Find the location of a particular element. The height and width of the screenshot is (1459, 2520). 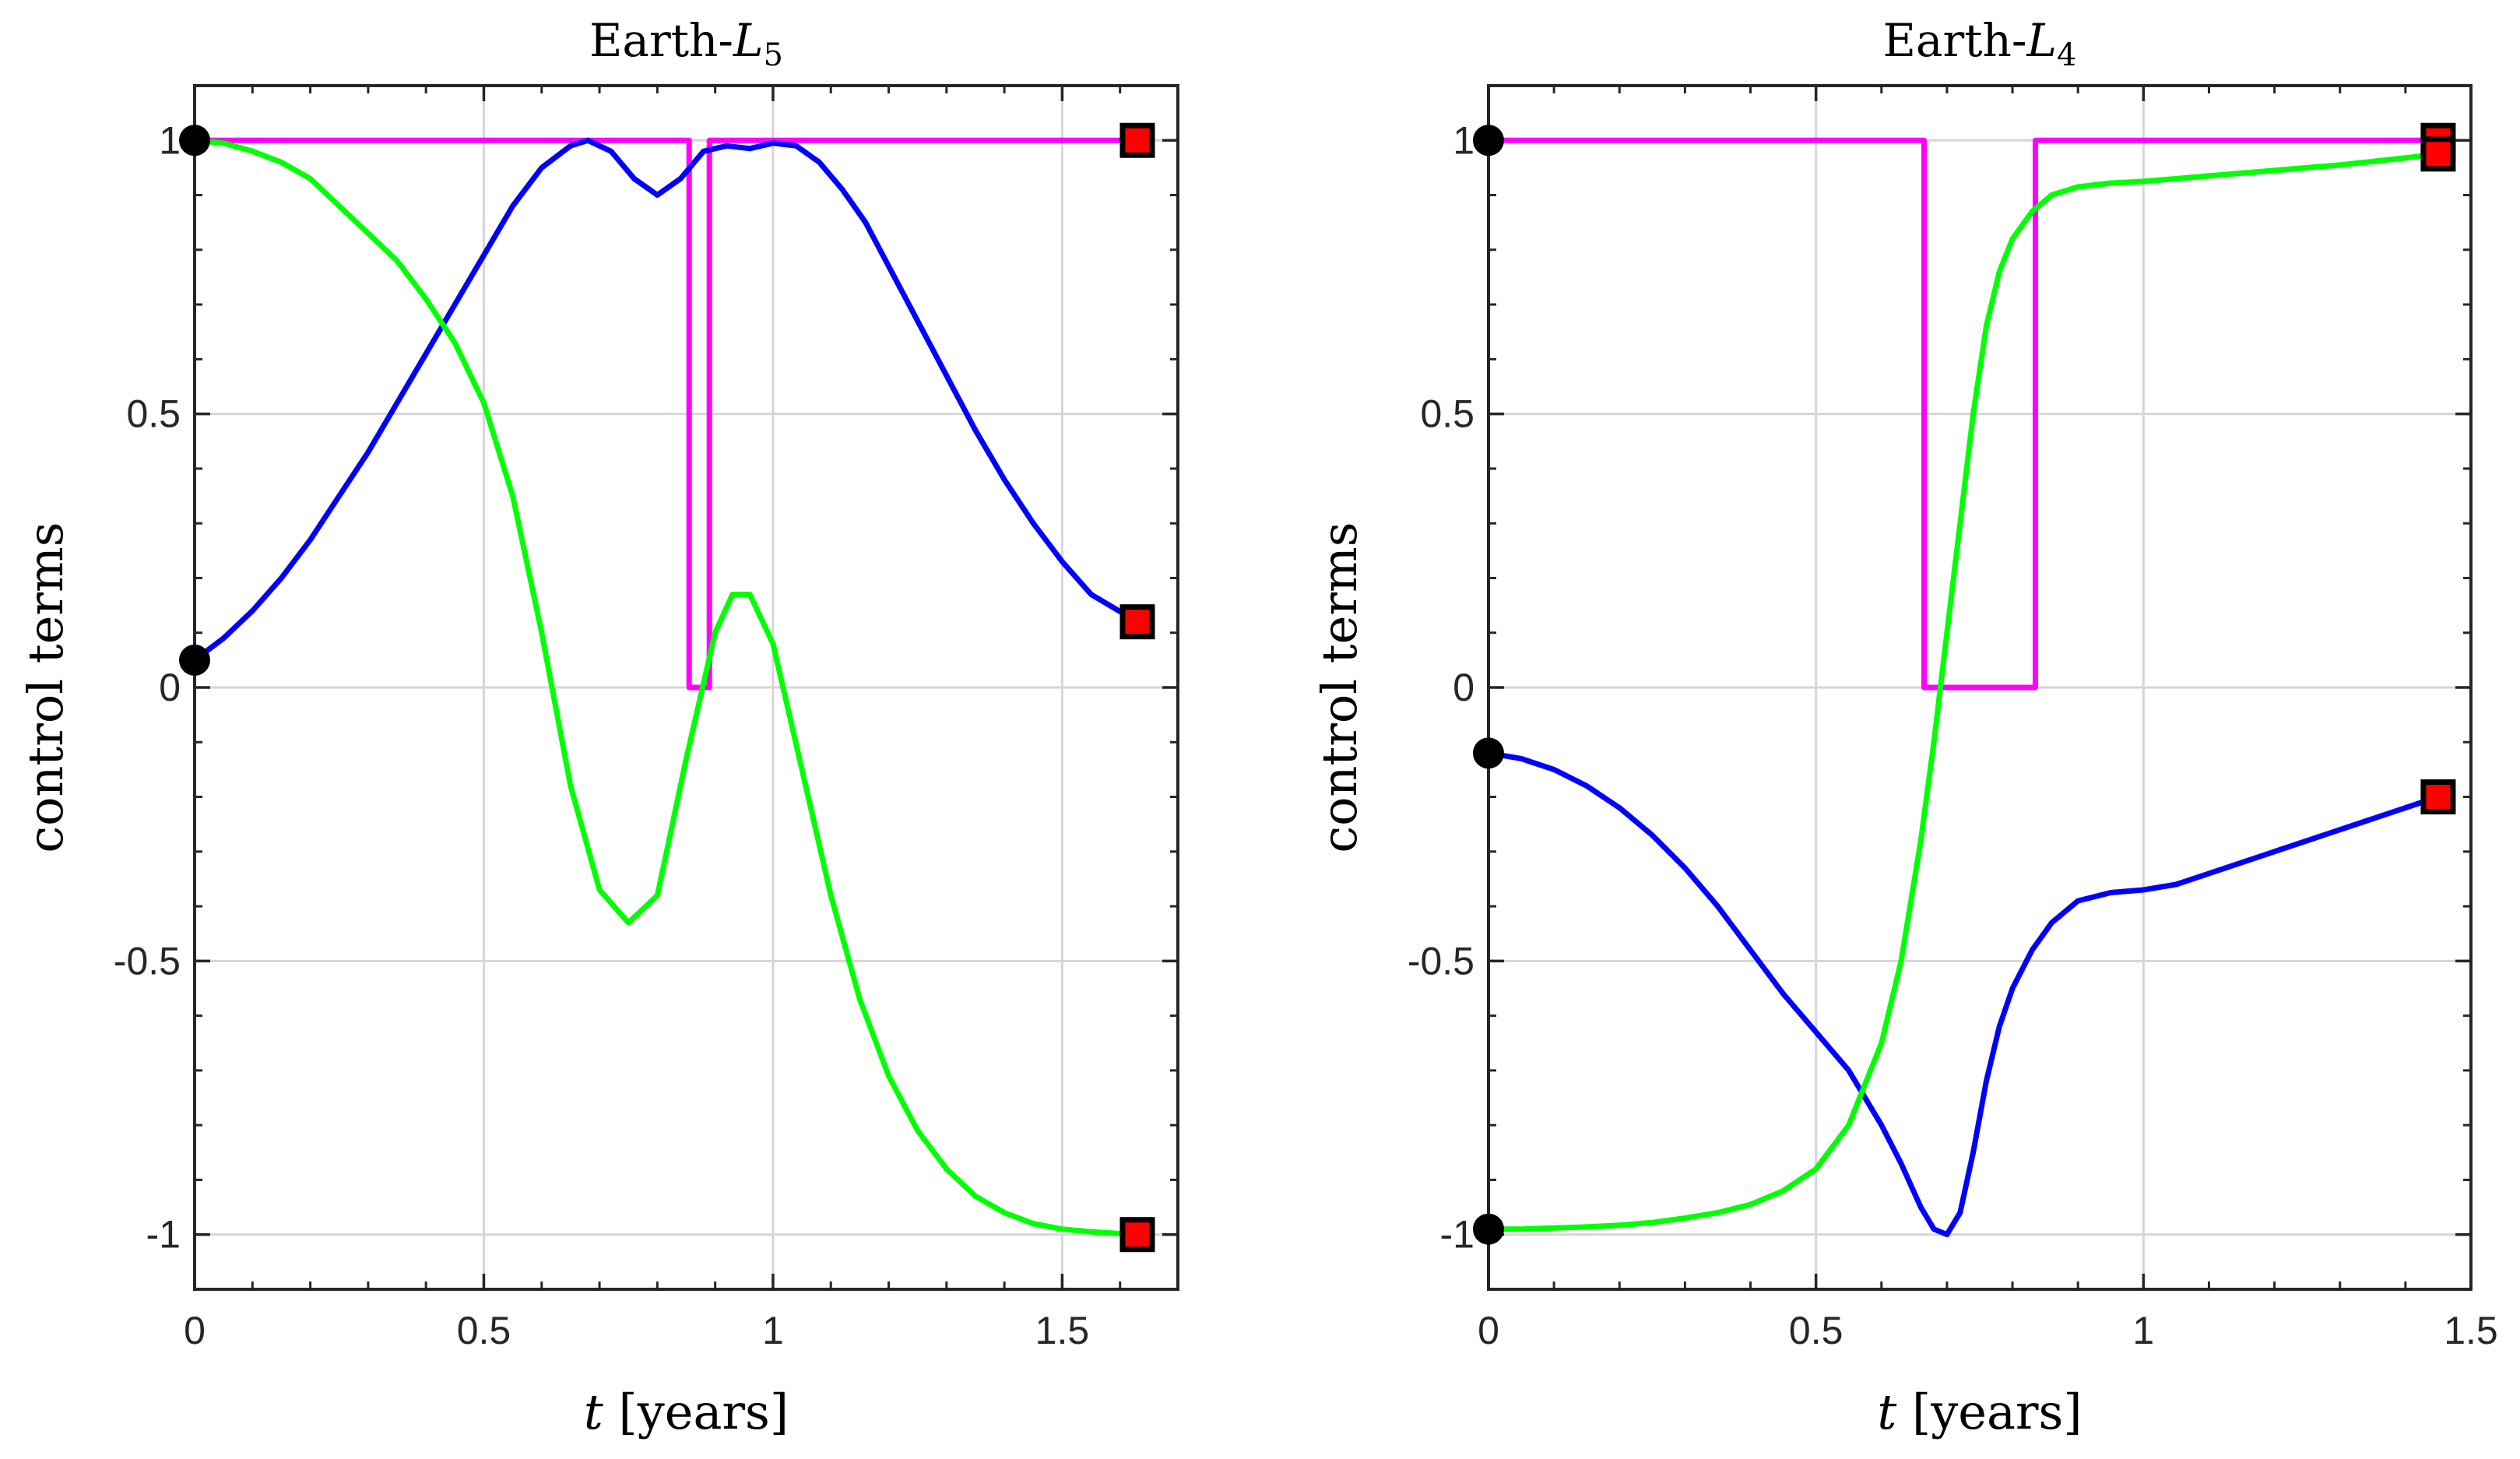

chart-title: Earth-L5 is located at coordinates (686, 43).